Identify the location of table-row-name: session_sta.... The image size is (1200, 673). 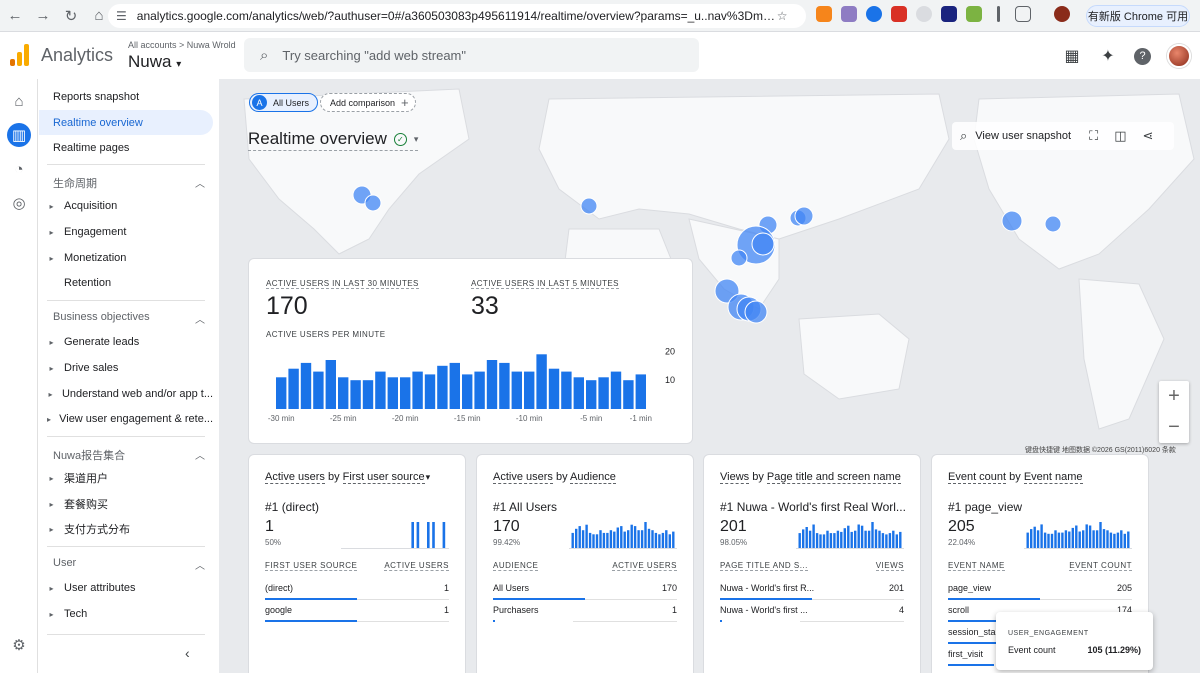
(976, 632).